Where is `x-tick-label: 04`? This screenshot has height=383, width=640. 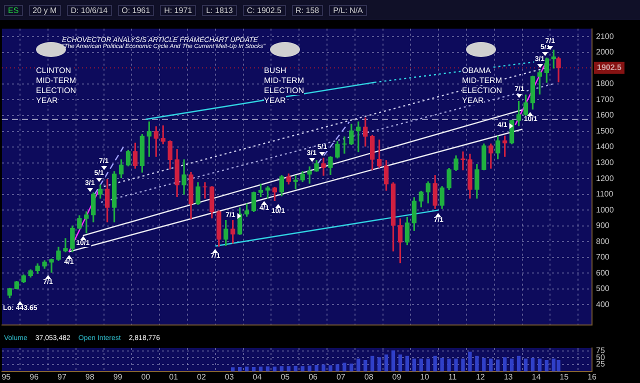 x-tick-label: 04 is located at coordinates (257, 377).